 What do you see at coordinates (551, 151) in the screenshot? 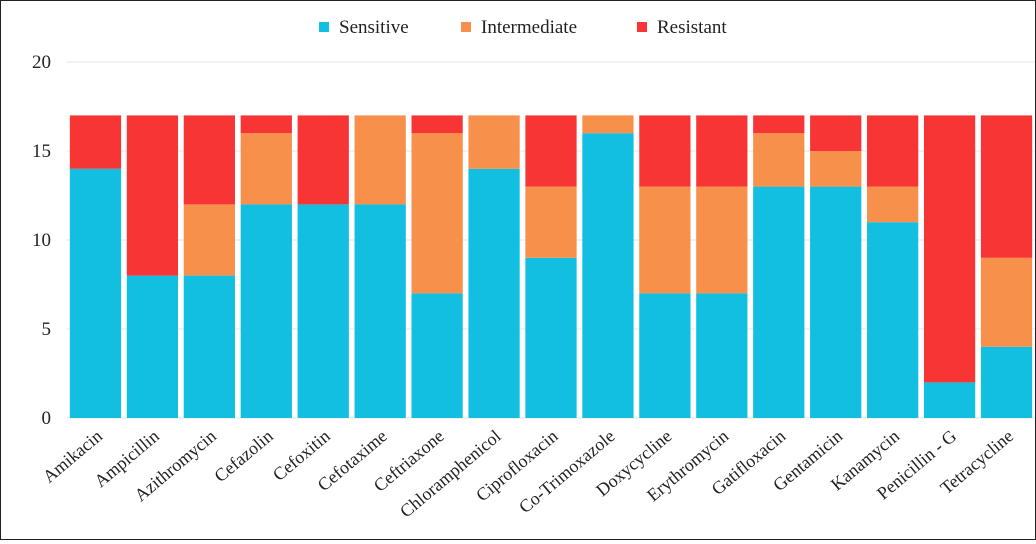
I see `bar-resistant-ciprofloxacin` at bounding box center [551, 151].